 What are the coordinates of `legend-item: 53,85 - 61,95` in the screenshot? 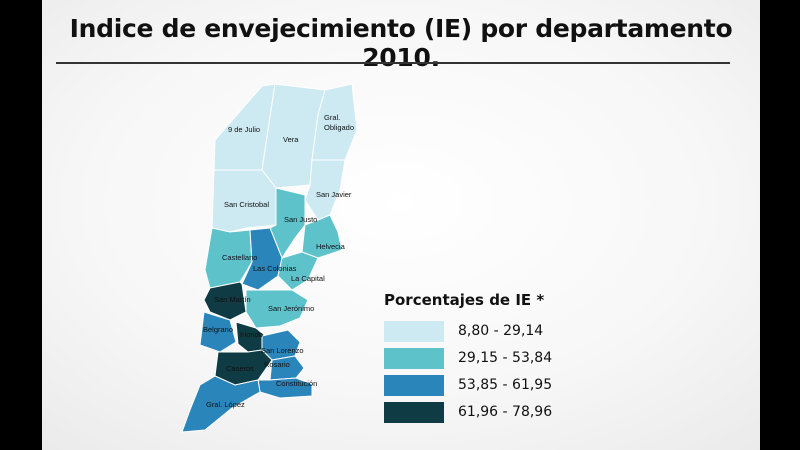 It's located at (468, 385).